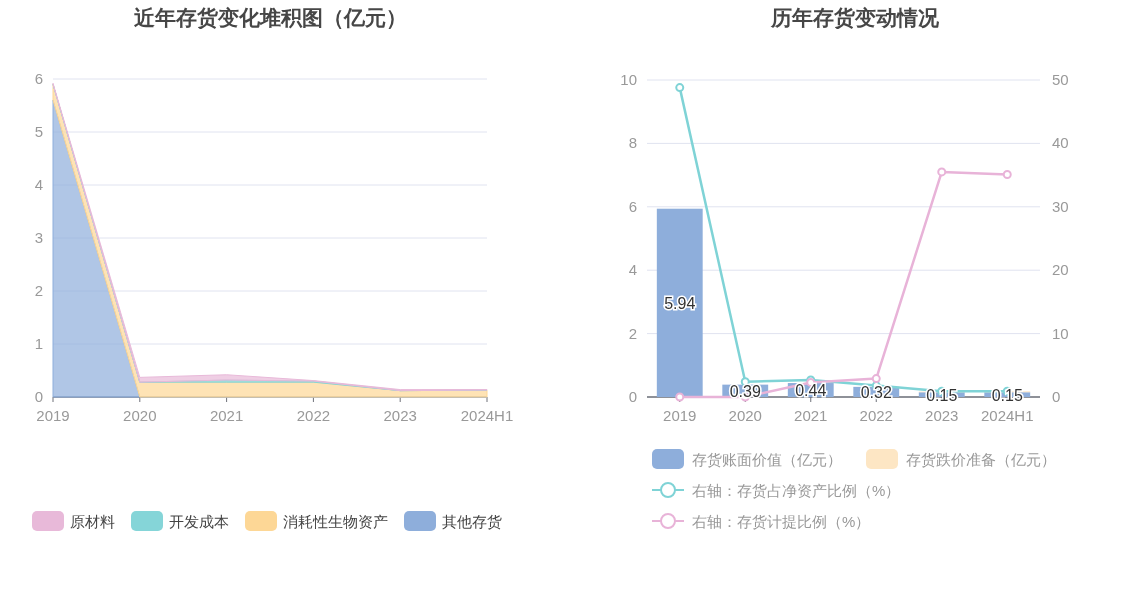 The width and height of the screenshot is (1134, 612). What do you see at coordinates (981, 459) in the screenshot?
I see `legend-label: 存货跌价准备（亿元）` at bounding box center [981, 459].